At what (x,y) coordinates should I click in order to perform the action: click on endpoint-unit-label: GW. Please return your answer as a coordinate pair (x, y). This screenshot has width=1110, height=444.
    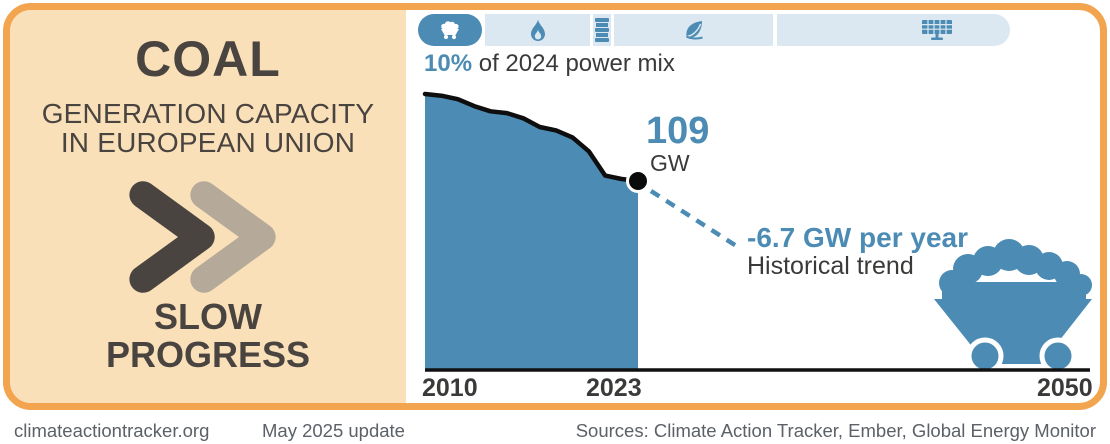
    Looking at the image, I should click on (670, 163).